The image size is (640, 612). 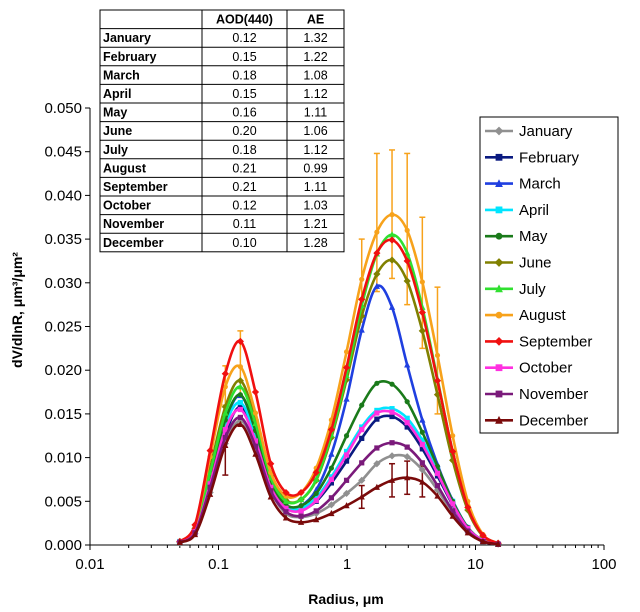 What do you see at coordinates (244, 243) in the screenshot?
I see `table-aod: 0.10` at bounding box center [244, 243].